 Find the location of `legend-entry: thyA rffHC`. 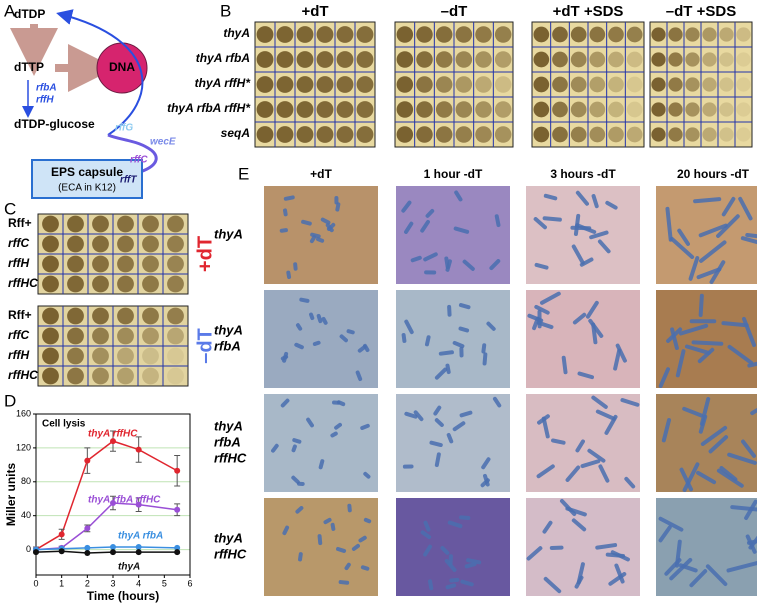

legend-entry: thyA rffHC is located at coordinates (113, 434).